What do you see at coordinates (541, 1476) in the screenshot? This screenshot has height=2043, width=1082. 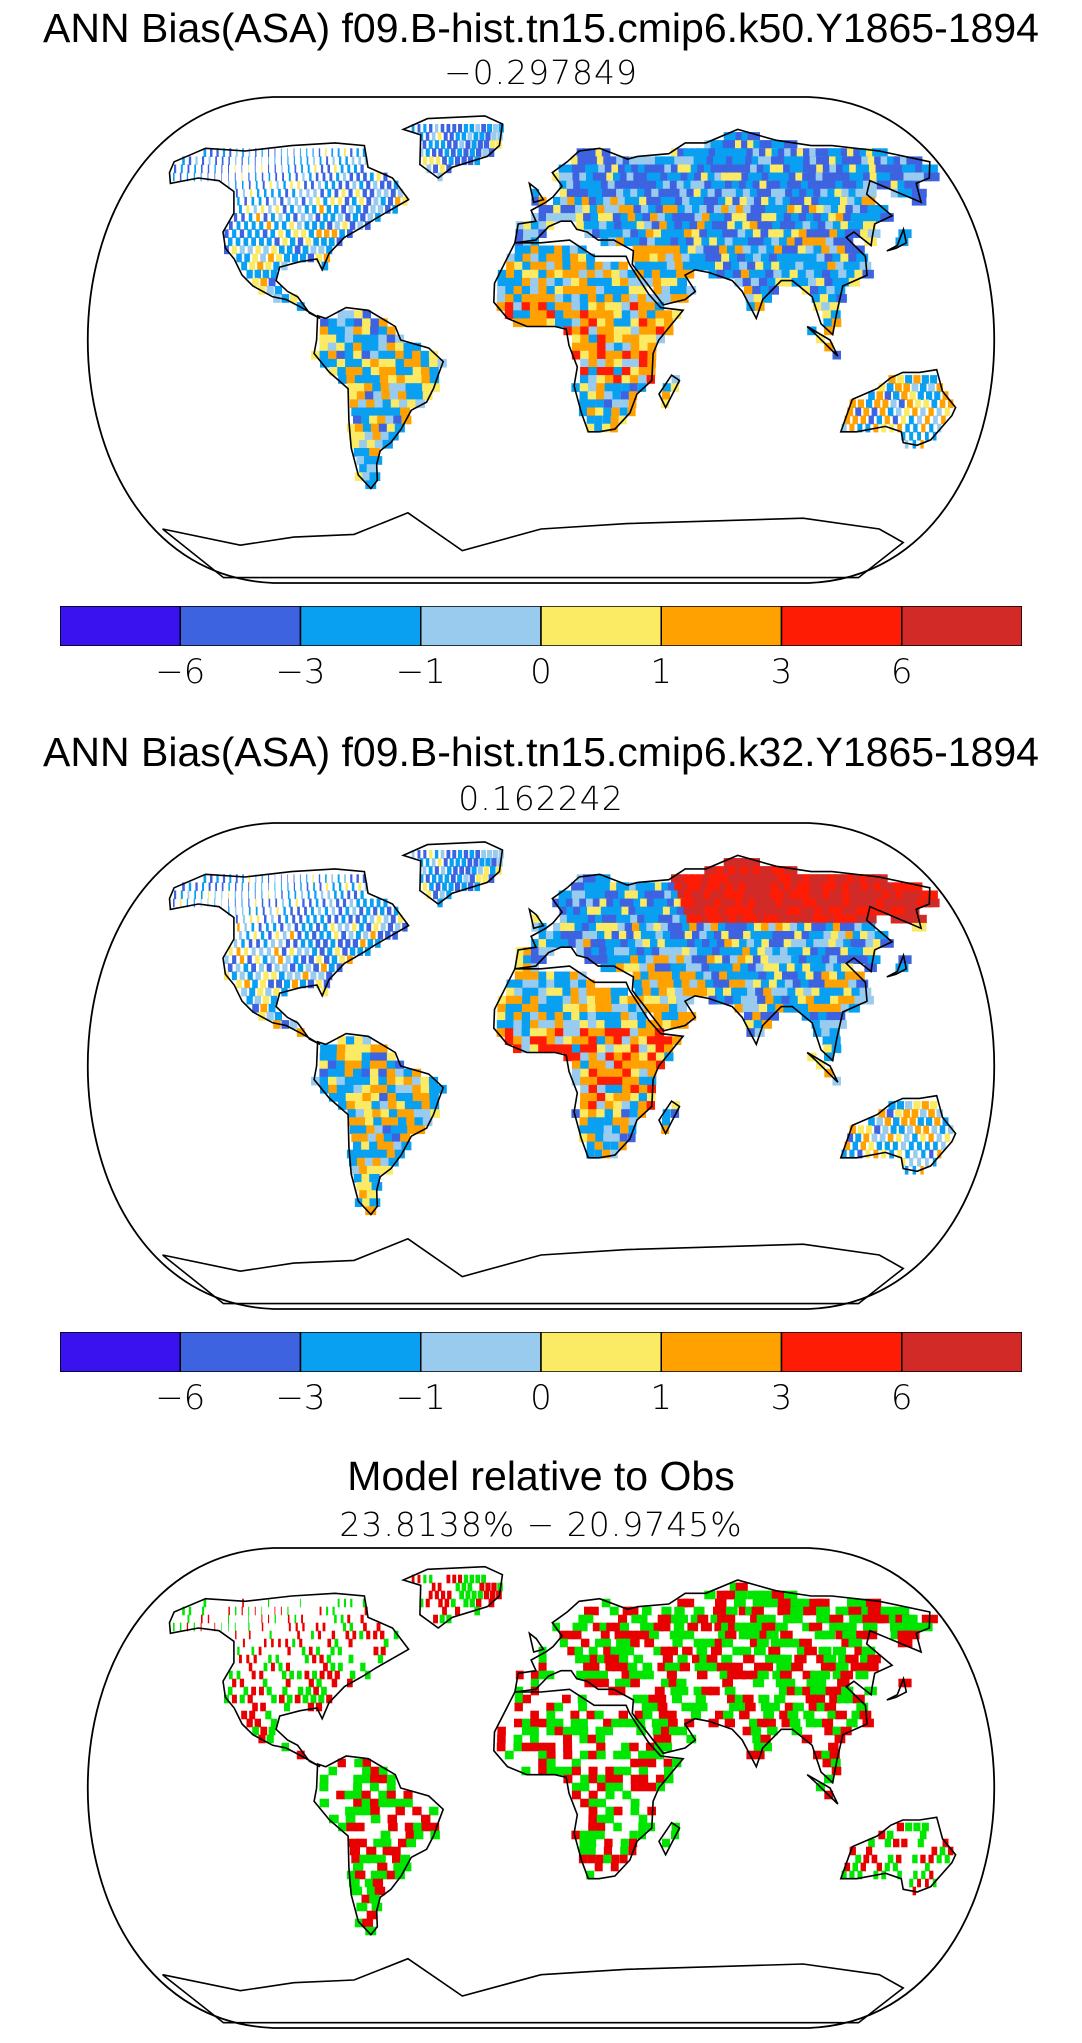 I see `panel-3-title: Model relative to Obs` at bounding box center [541, 1476].